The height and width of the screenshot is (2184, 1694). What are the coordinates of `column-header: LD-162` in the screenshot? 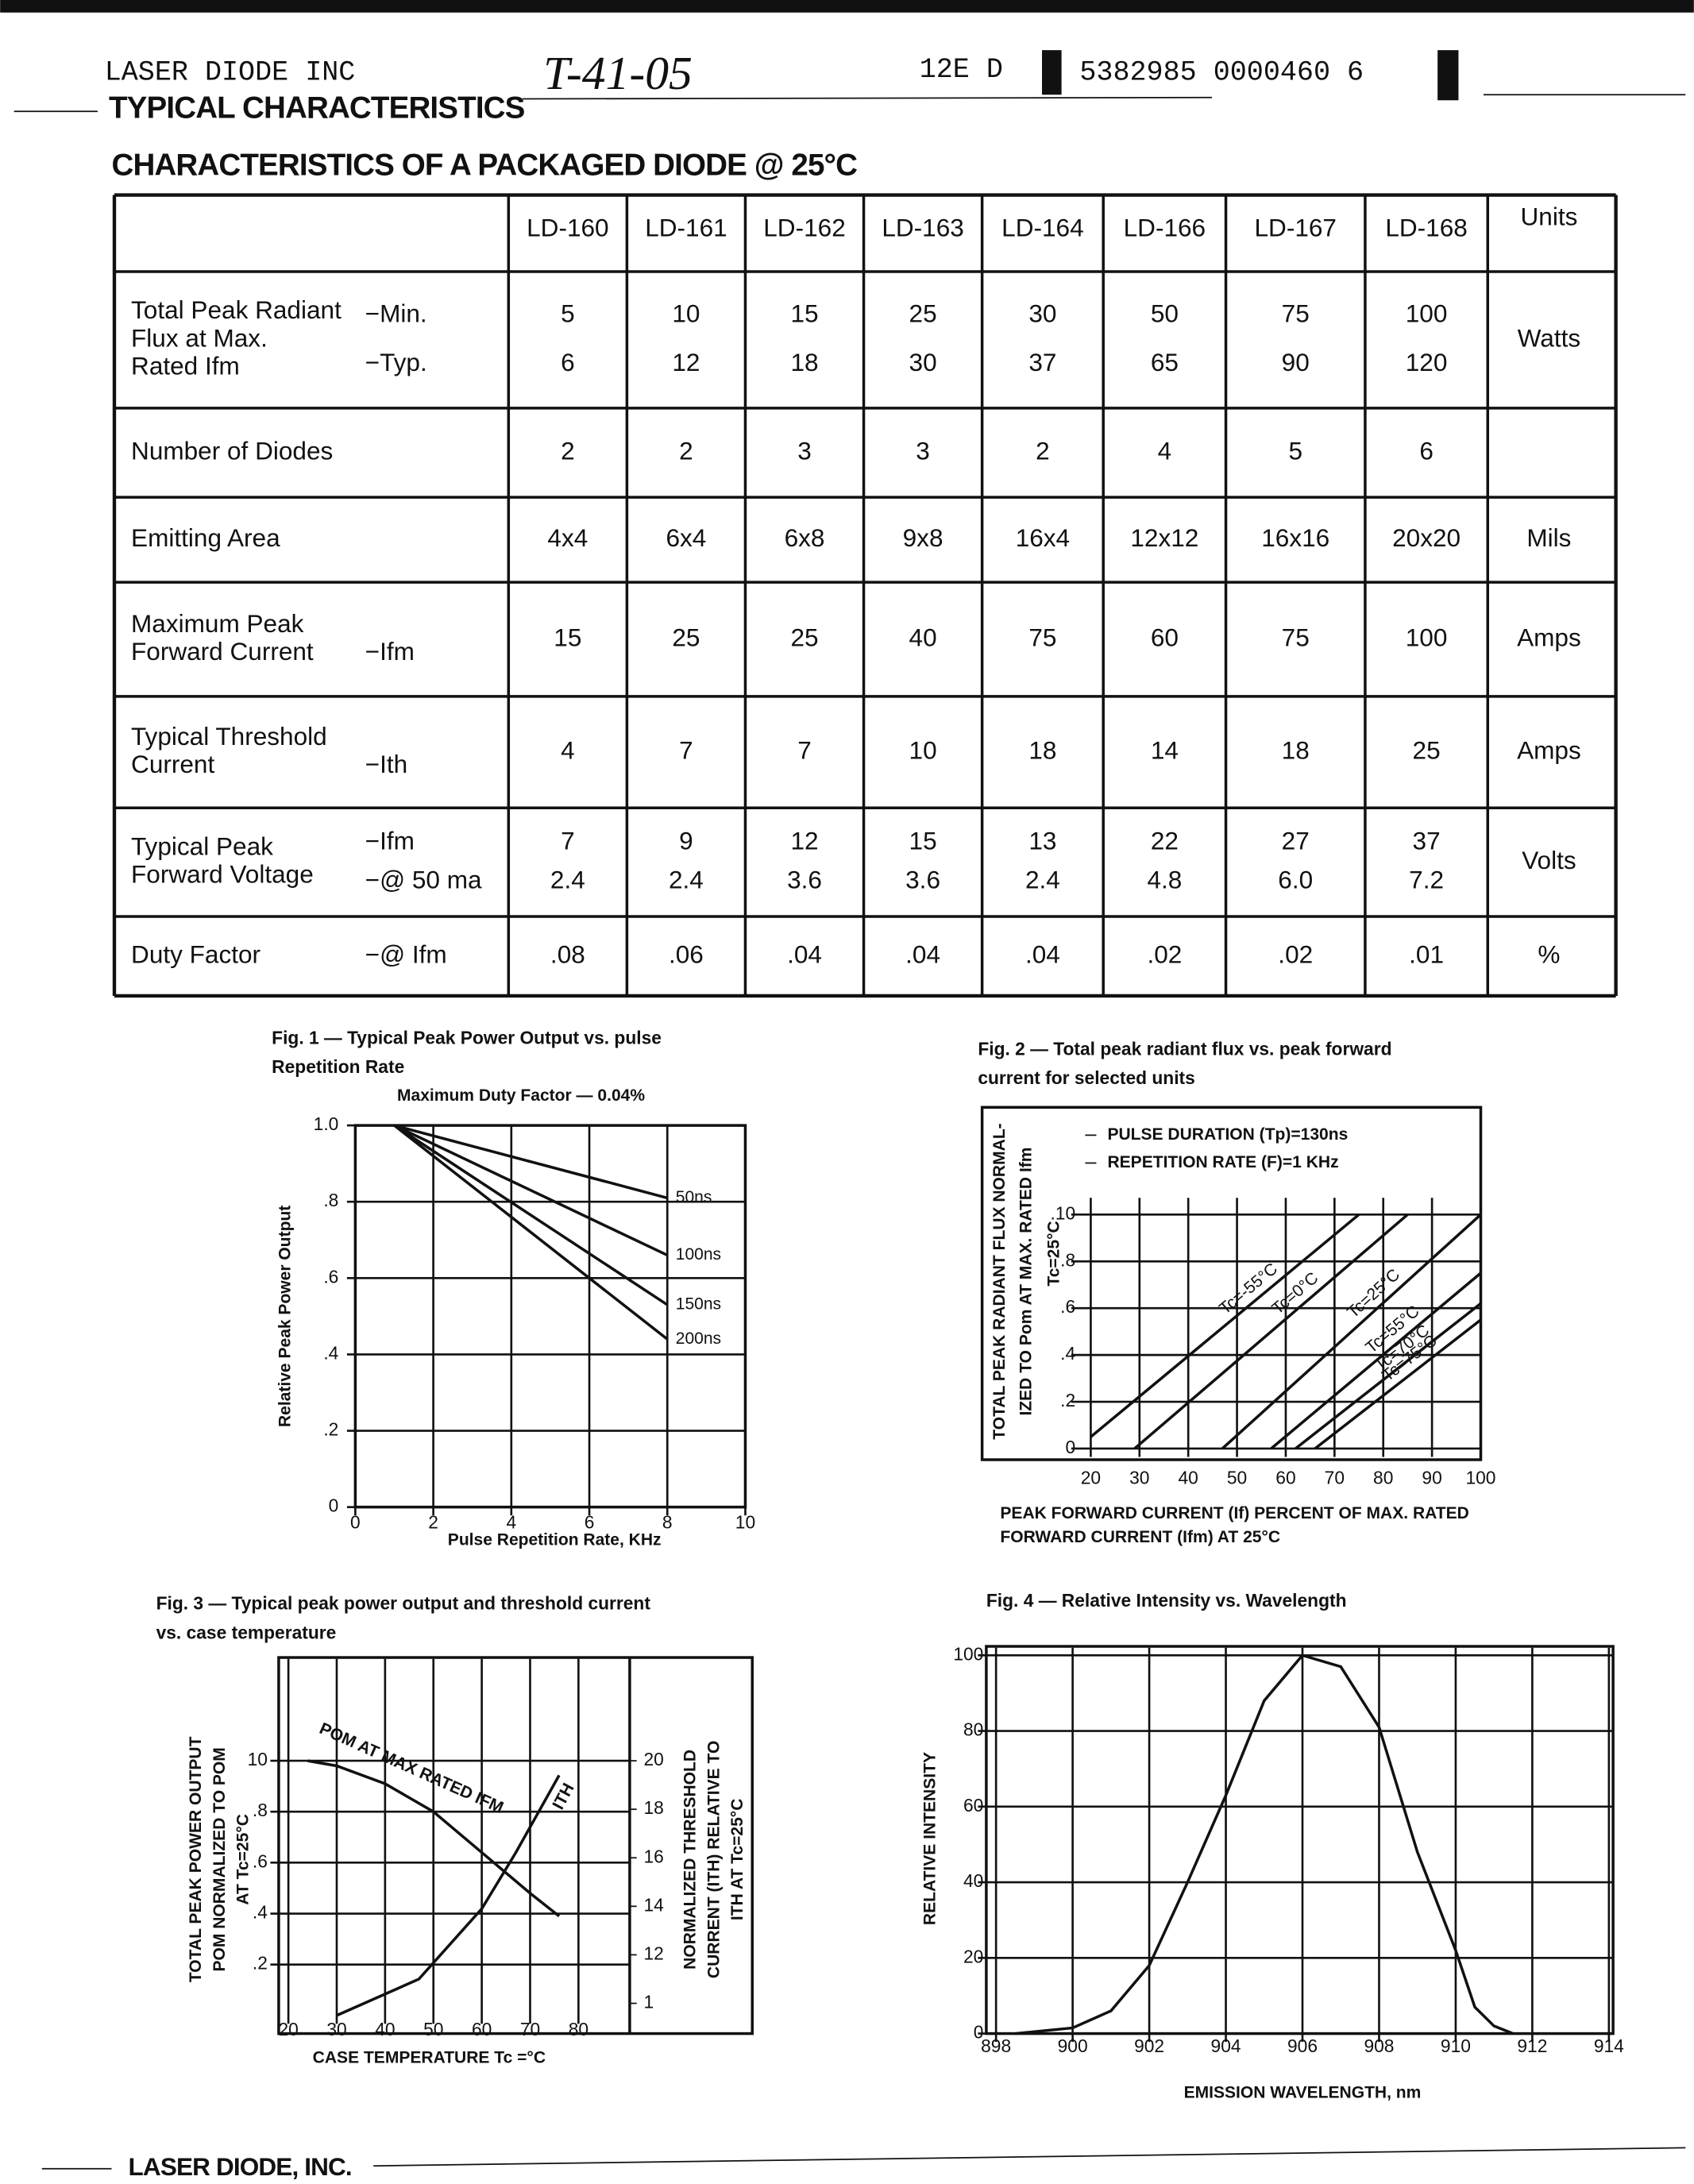 It's located at (804, 228).